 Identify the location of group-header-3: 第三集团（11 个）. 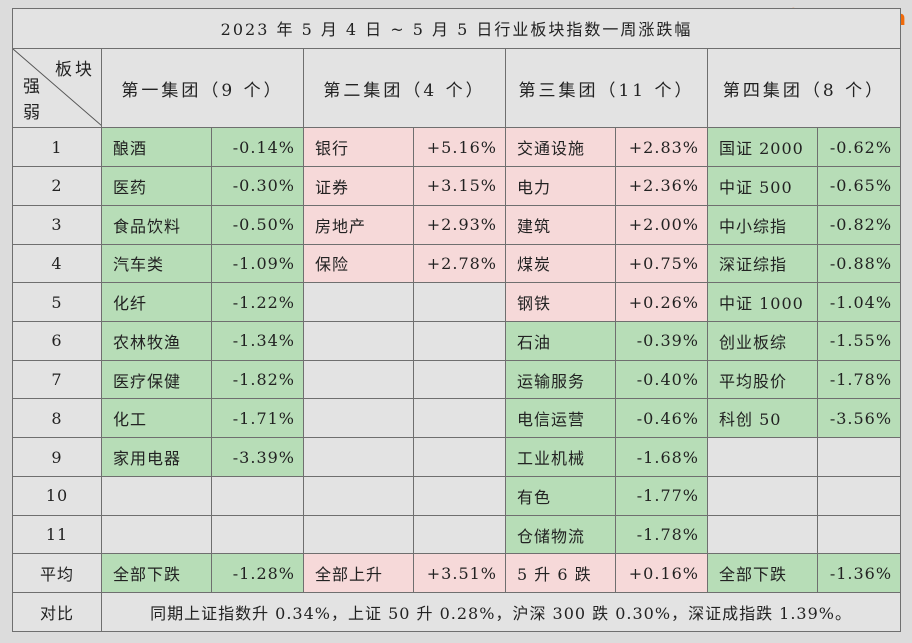
(606, 88).